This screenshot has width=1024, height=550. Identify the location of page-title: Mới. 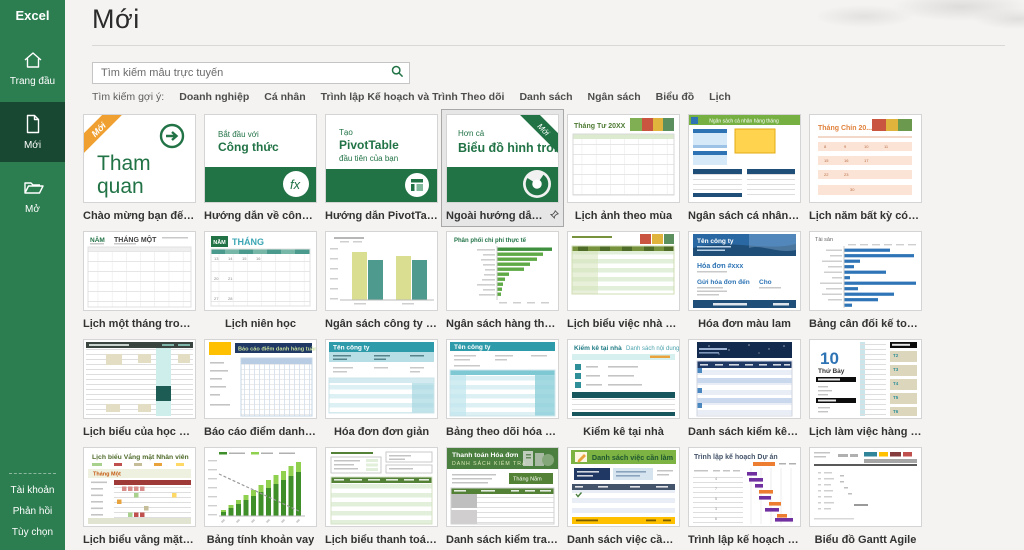
(116, 19).